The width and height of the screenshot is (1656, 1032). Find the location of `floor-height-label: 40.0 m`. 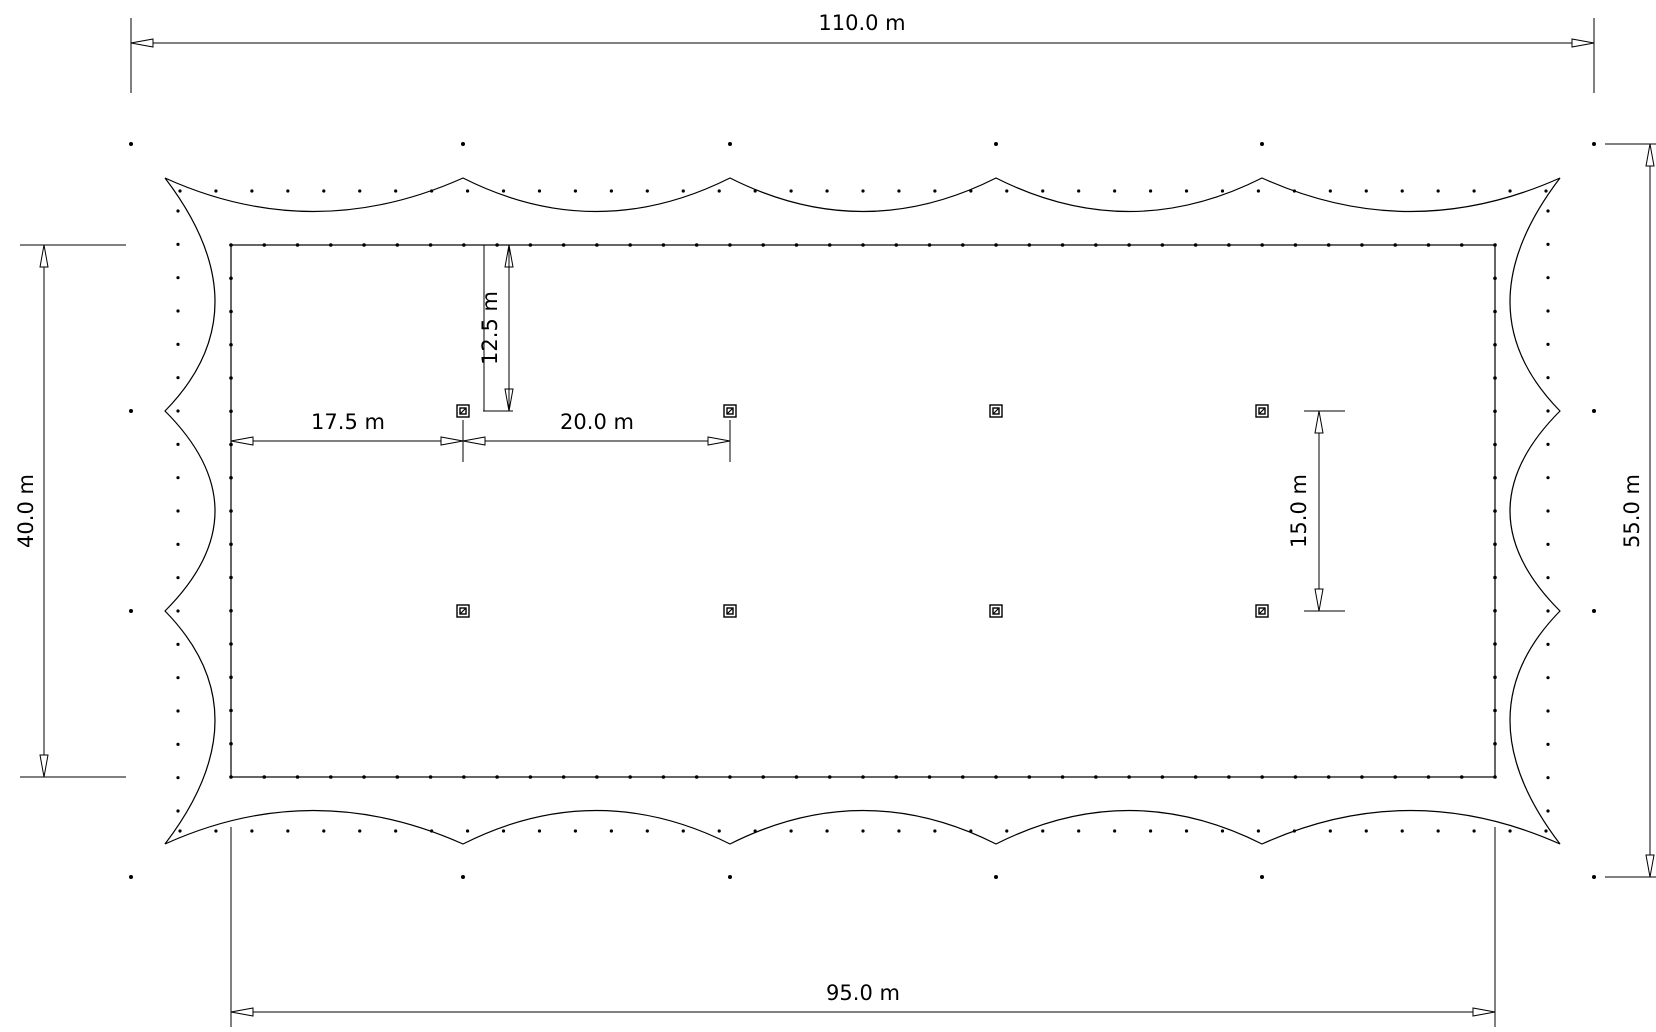

floor-height-label: 40.0 m is located at coordinates (26, 511).